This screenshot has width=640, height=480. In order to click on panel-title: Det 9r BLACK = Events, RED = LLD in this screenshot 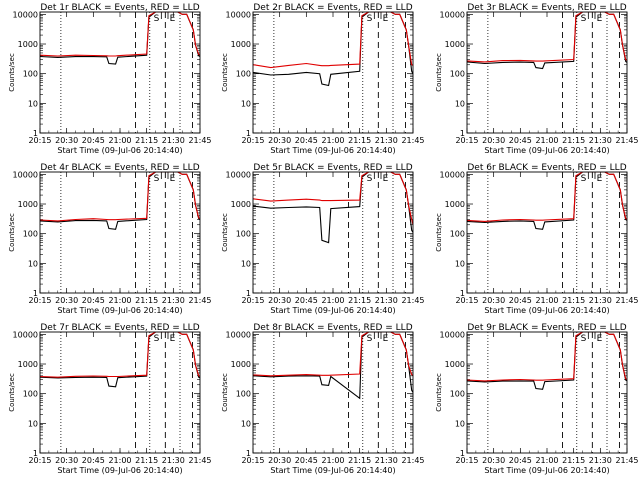, I will do `click(546, 328)`.